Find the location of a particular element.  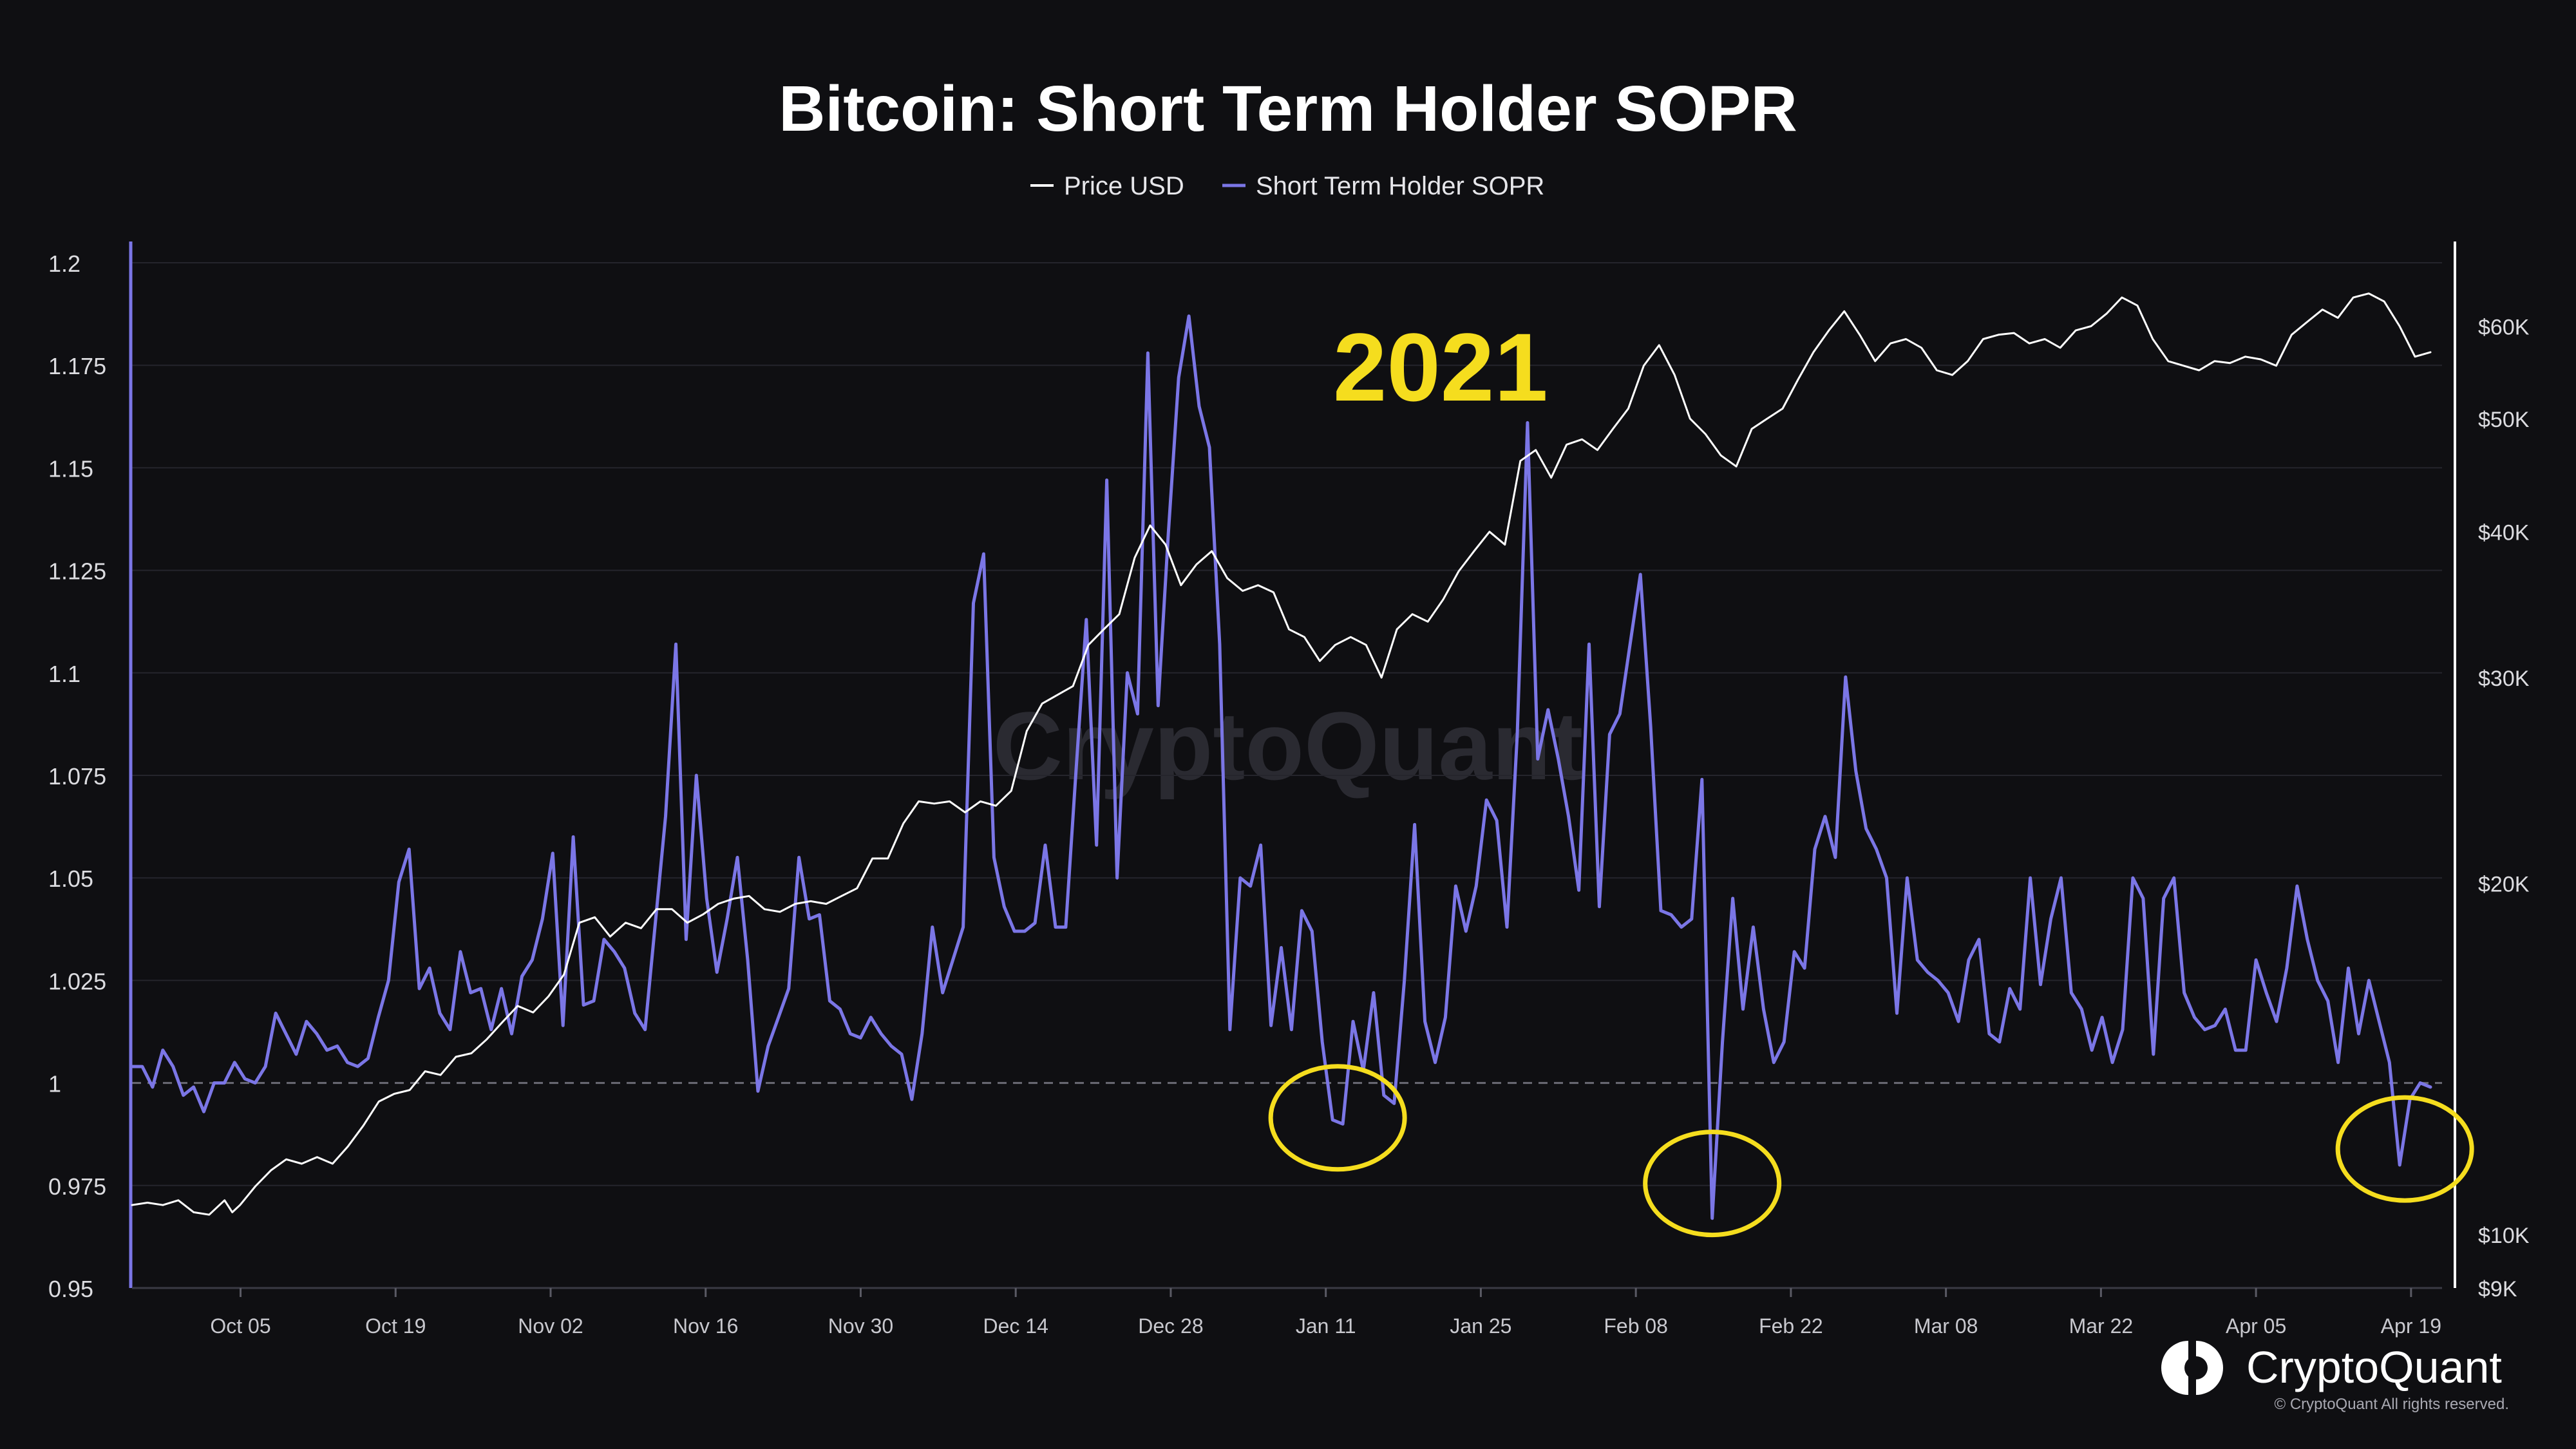

cryptoquant-logo-icon is located at coordinates (2192, 1368).